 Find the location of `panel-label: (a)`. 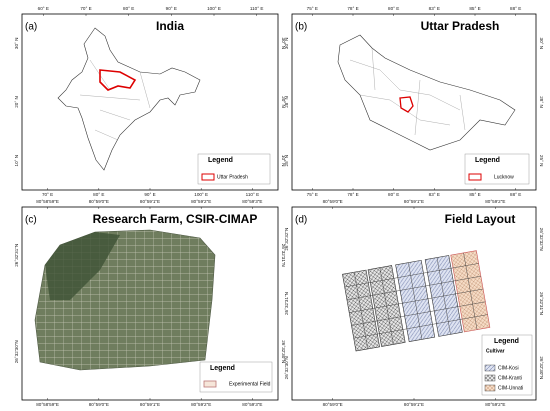

panel-label: (a) is located at coordinates (31, 27).